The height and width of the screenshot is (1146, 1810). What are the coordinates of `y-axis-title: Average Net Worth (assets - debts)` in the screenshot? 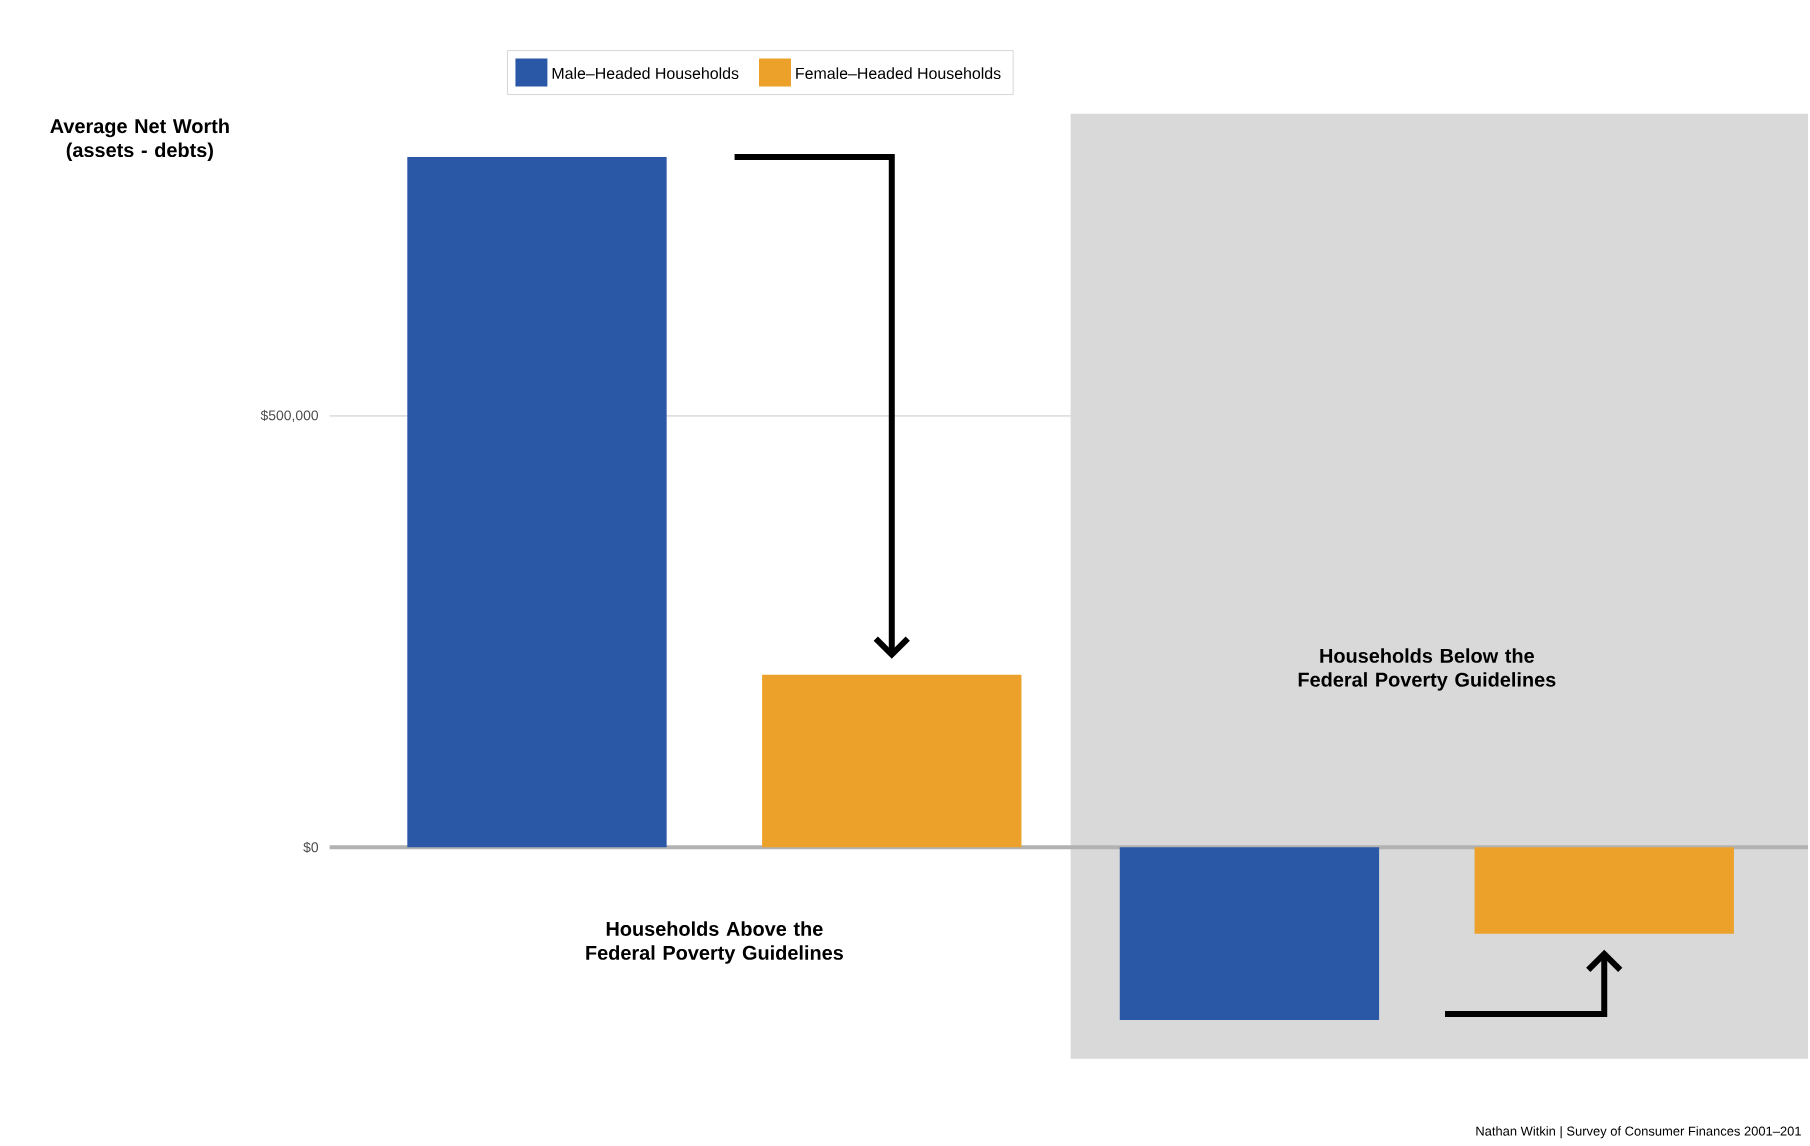 It's located at (139, 139).